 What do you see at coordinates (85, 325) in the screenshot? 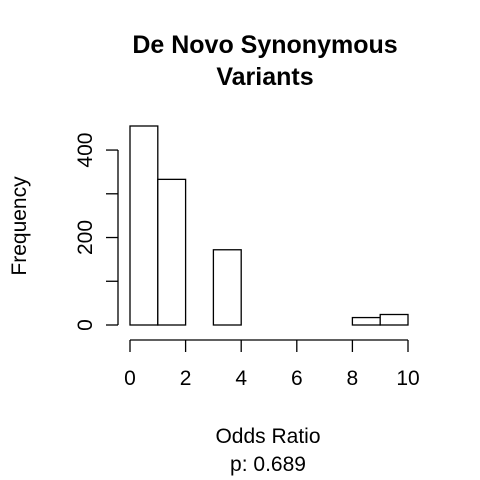
I see `y-tick-label-0: 0` at bounding box center [85, 325].